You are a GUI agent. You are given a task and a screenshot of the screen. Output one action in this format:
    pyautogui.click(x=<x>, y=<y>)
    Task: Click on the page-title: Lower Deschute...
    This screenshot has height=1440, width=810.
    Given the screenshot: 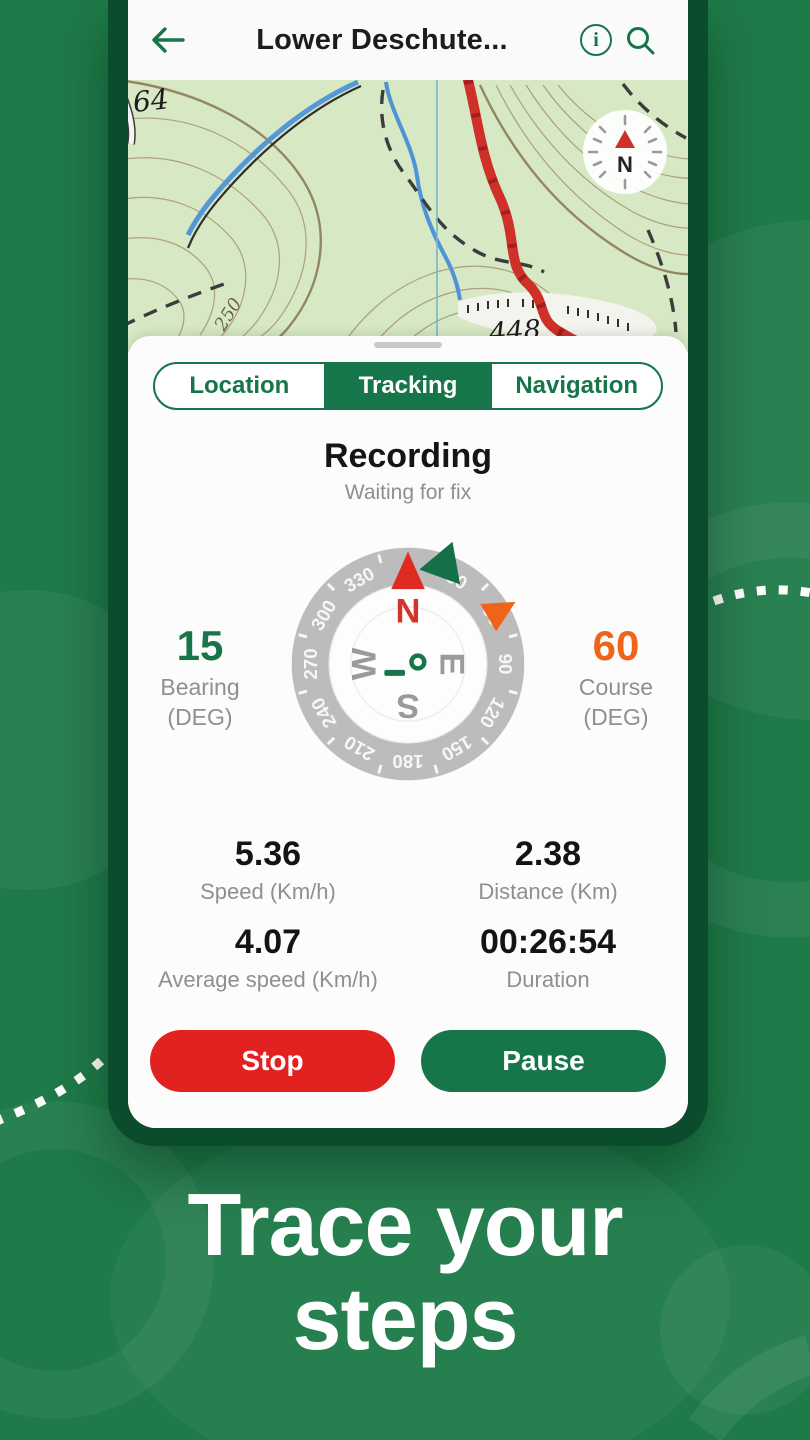 What is the action you would take?
    pyautogui.click(x=382, y=39)
    